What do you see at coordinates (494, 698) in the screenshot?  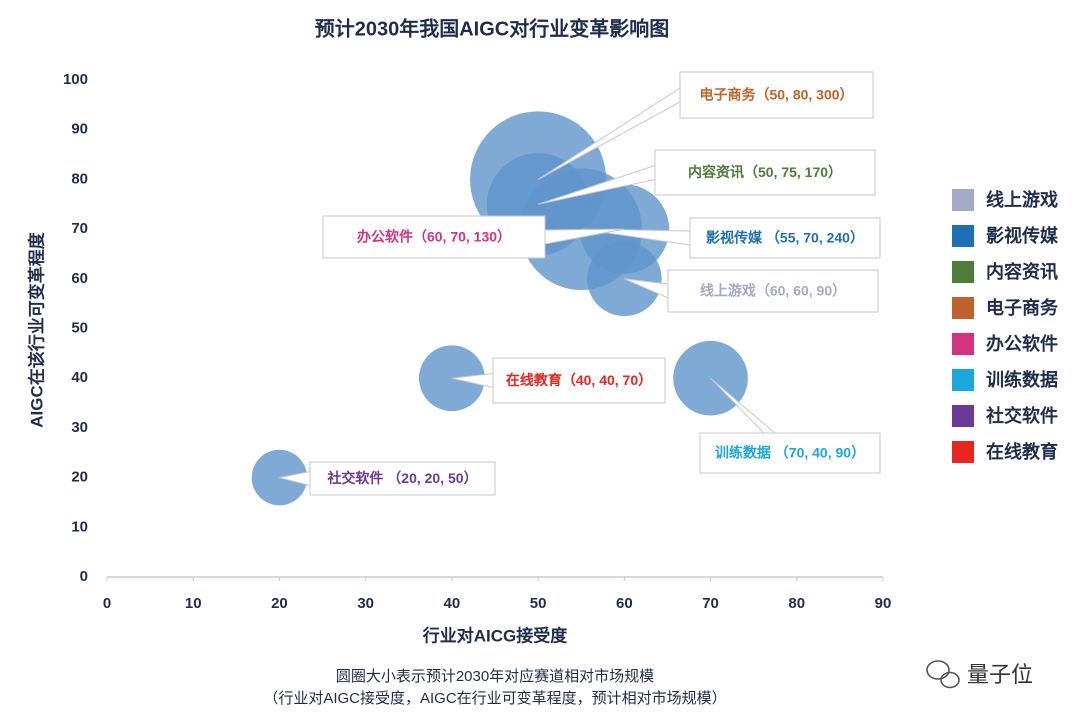 I see `note: （行业对AIGC接受度，AIGC在行业可变革程度，预计相对市场规模）` at bounding box center [494, 698].